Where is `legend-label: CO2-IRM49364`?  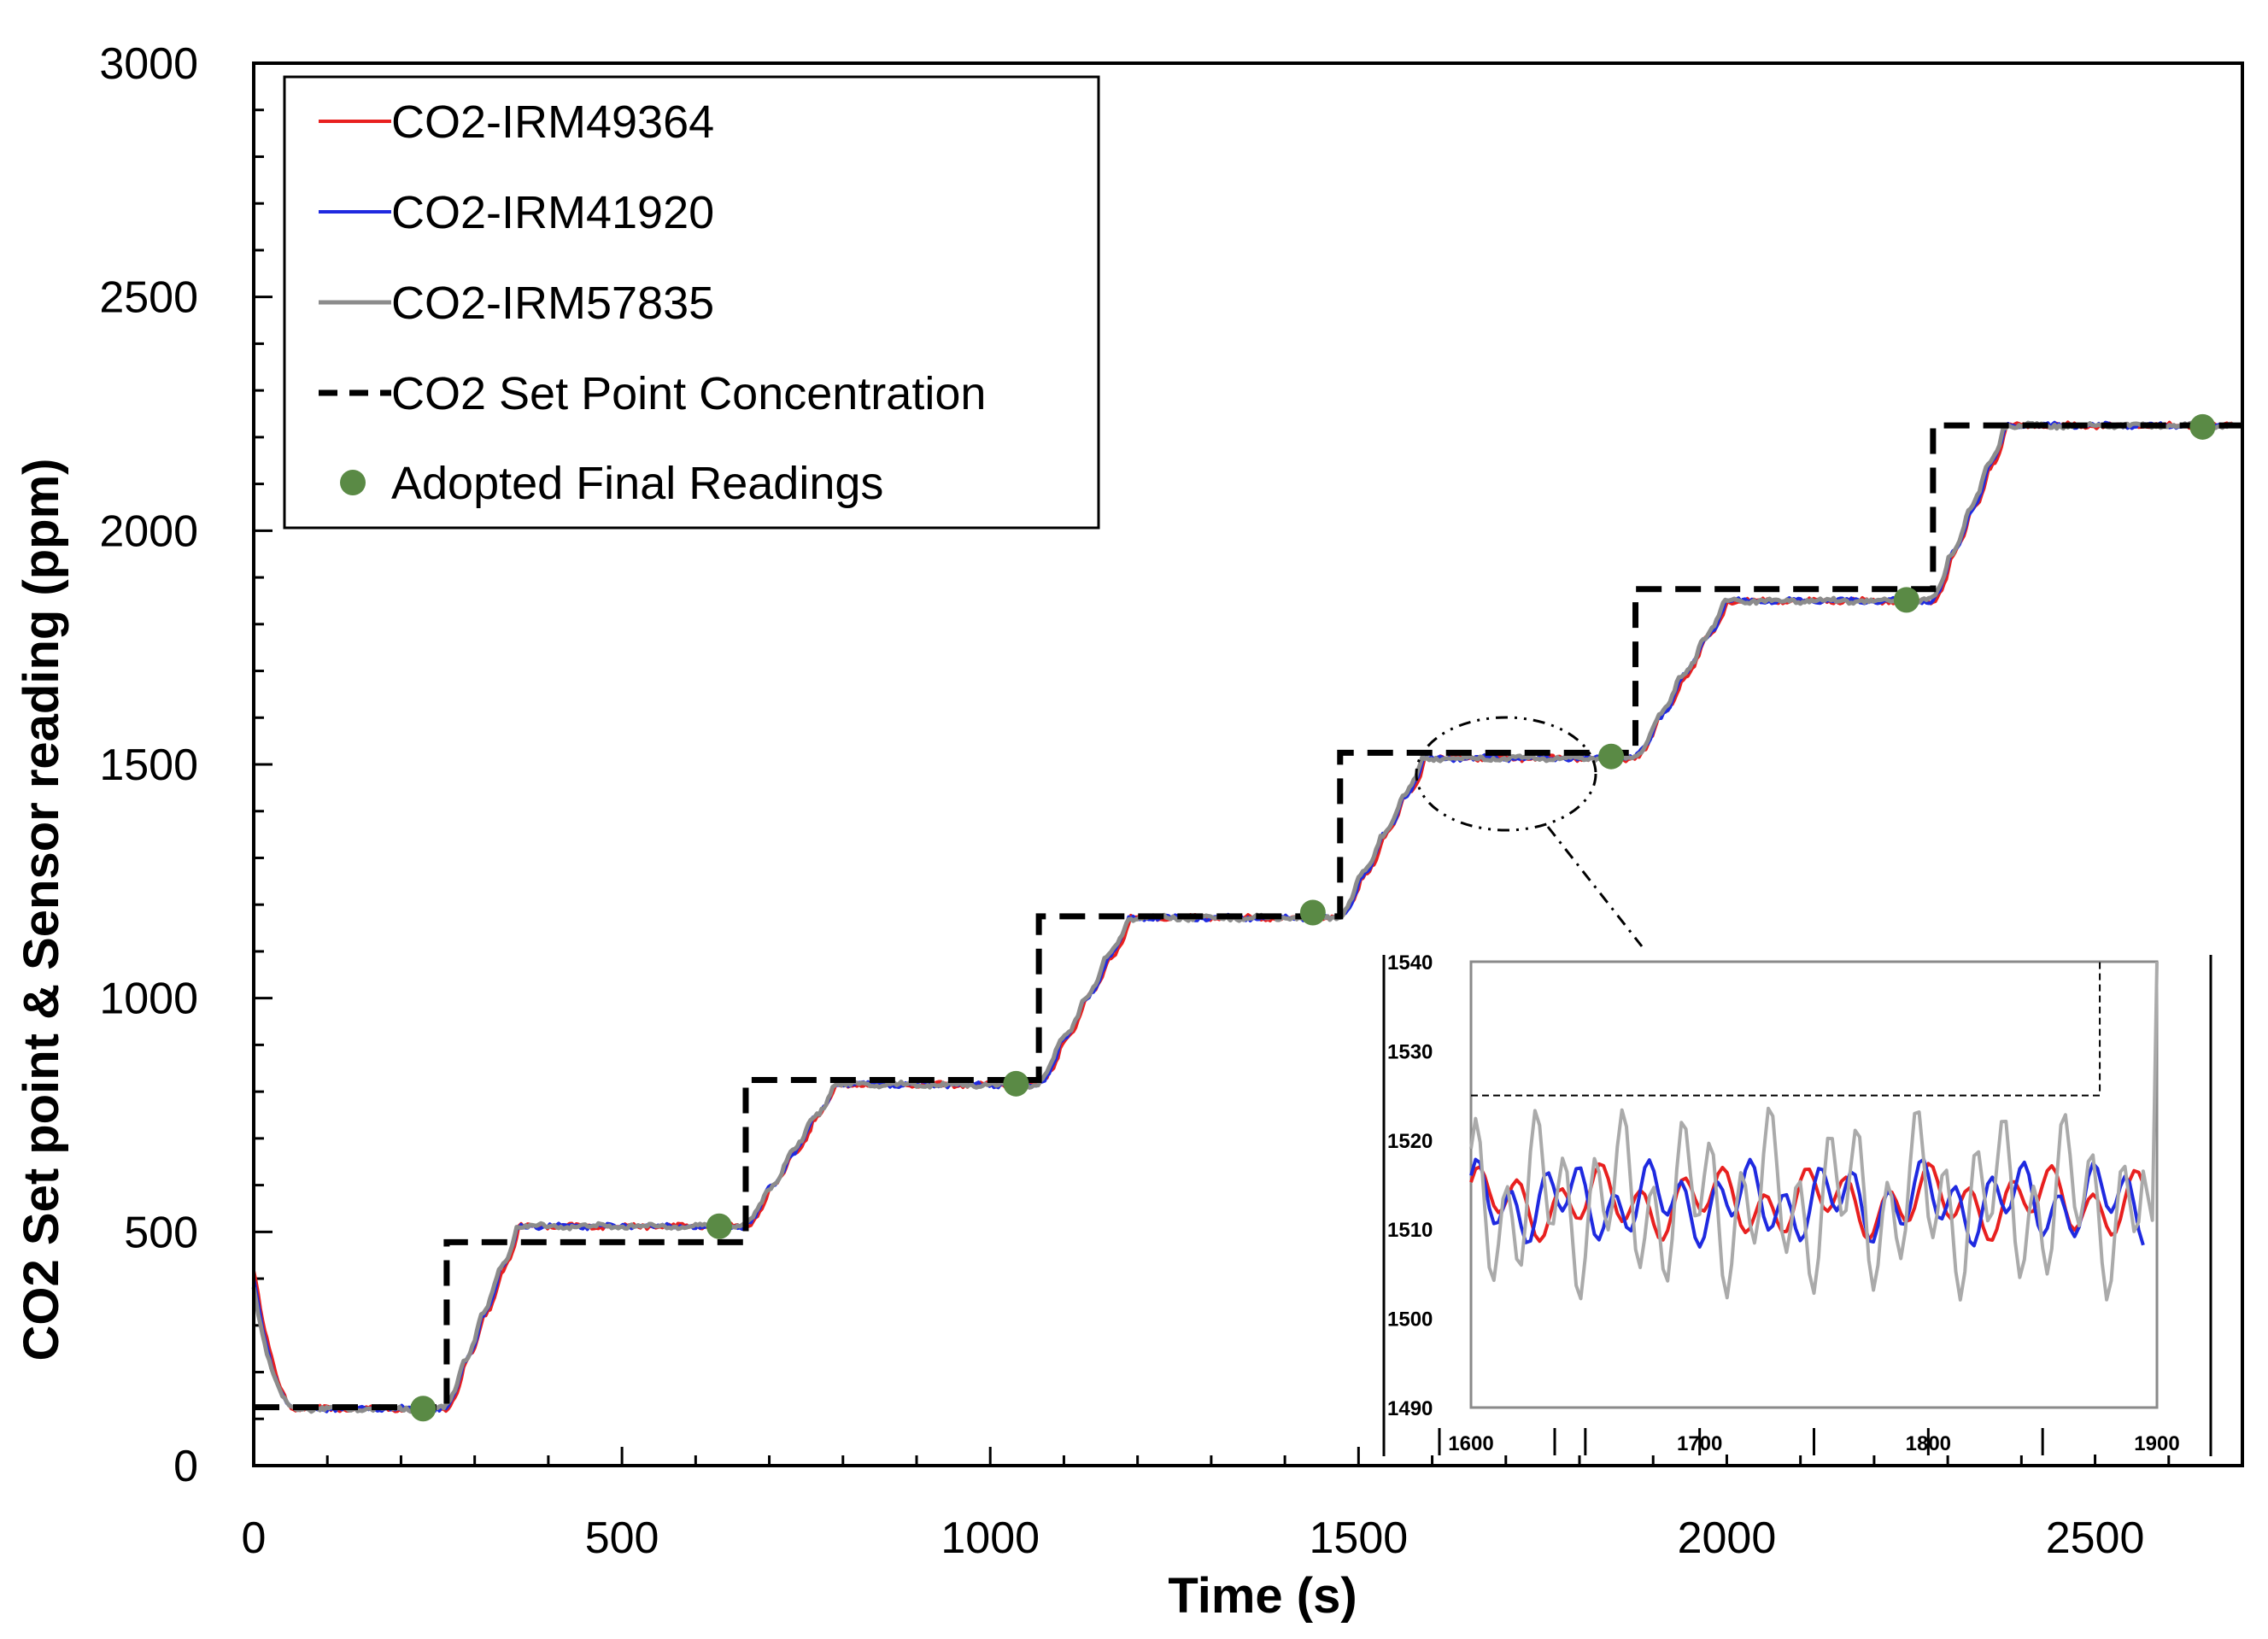 legend-label: CO2-IRM49364 is located at coordinates (552, 123).